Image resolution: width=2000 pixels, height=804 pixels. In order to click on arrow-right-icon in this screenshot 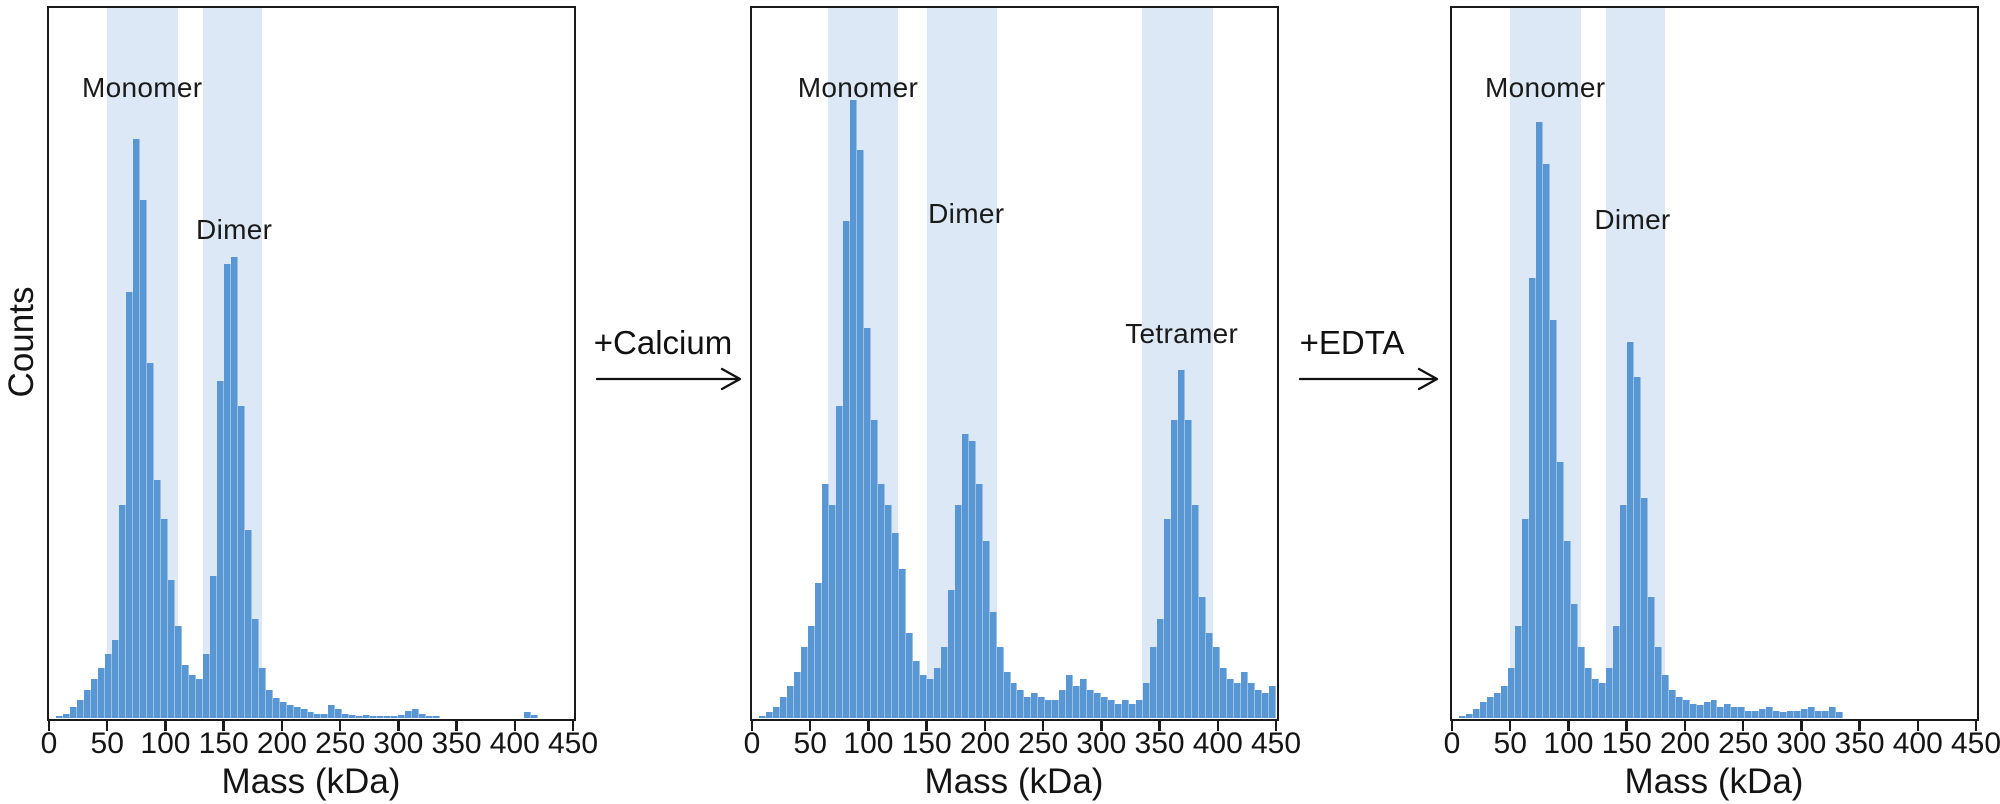, I will do `click(1368, 379)`.